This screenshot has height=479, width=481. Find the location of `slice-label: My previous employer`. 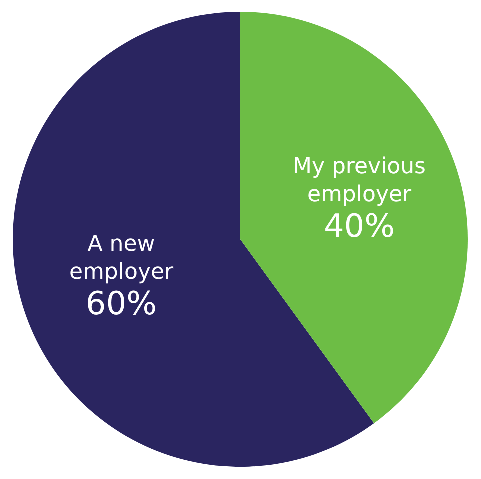

slice-label: My previous employer is located at coordinates (359, 181).